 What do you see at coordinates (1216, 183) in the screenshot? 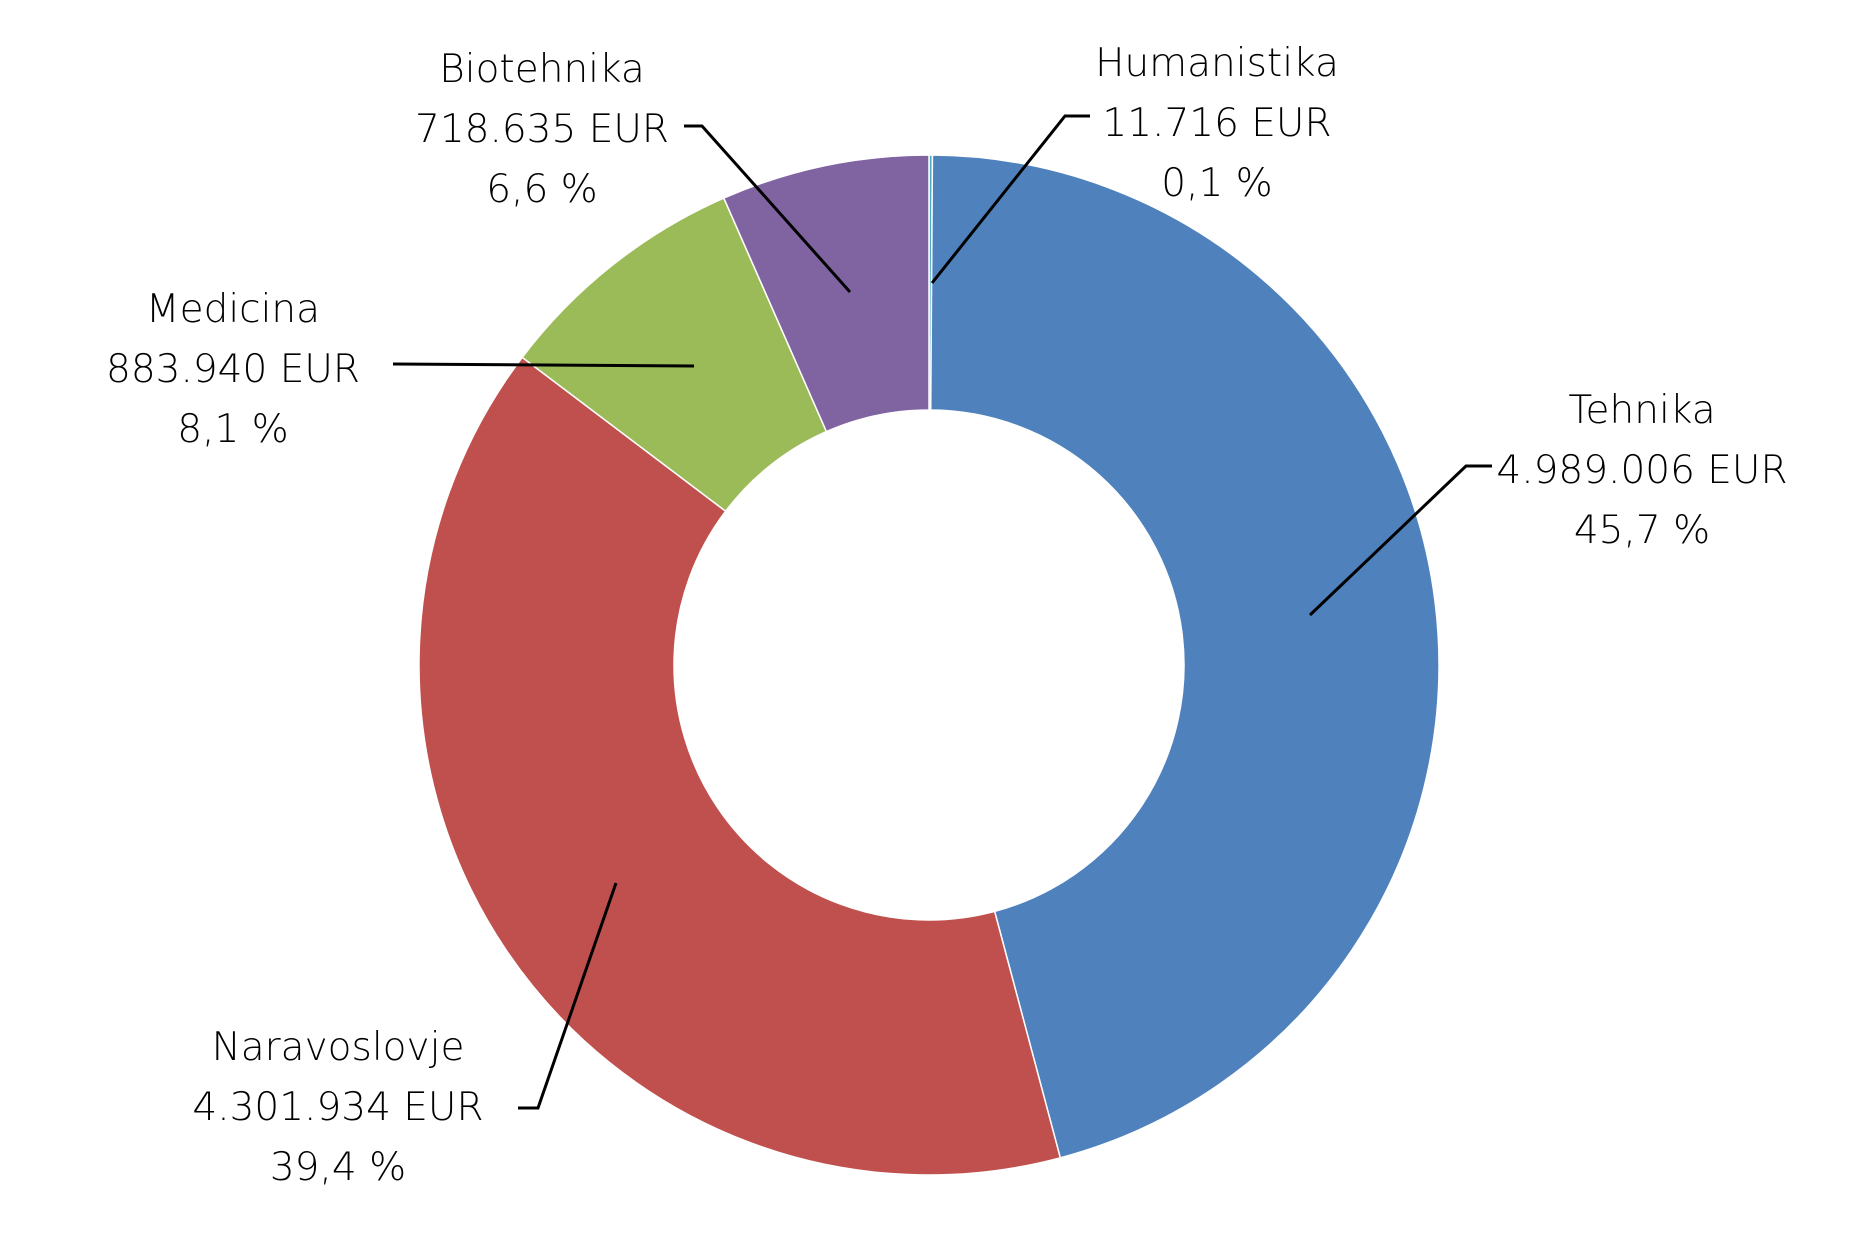
I see `percent-label: 0,1 %` at bounding box center [1216, 183].